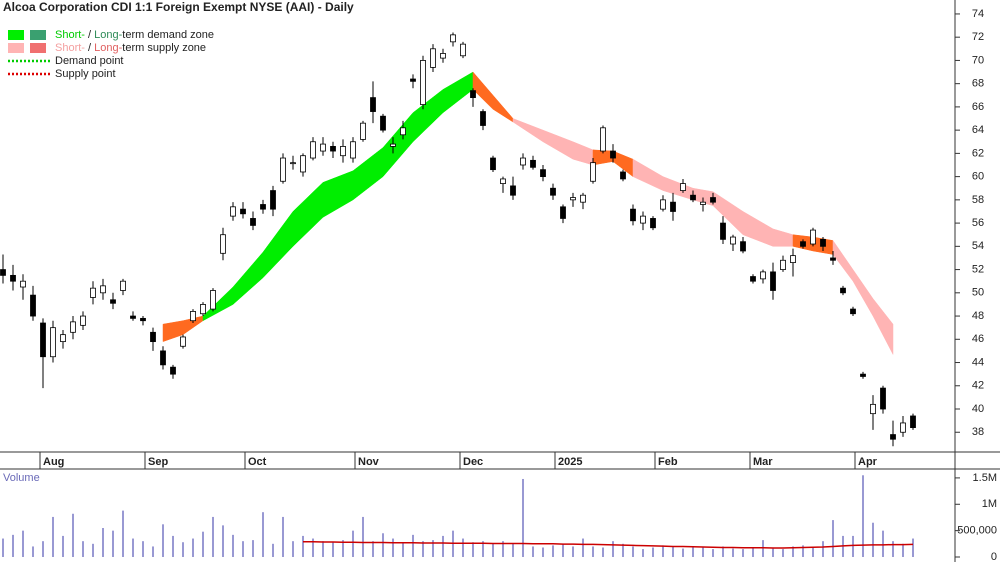 This screenshot has width=1000, height=562. What do you see at coordinates (978, 246) in the screenshot?
I see `y-tick-label: 54` at bounding box center [978, 246].